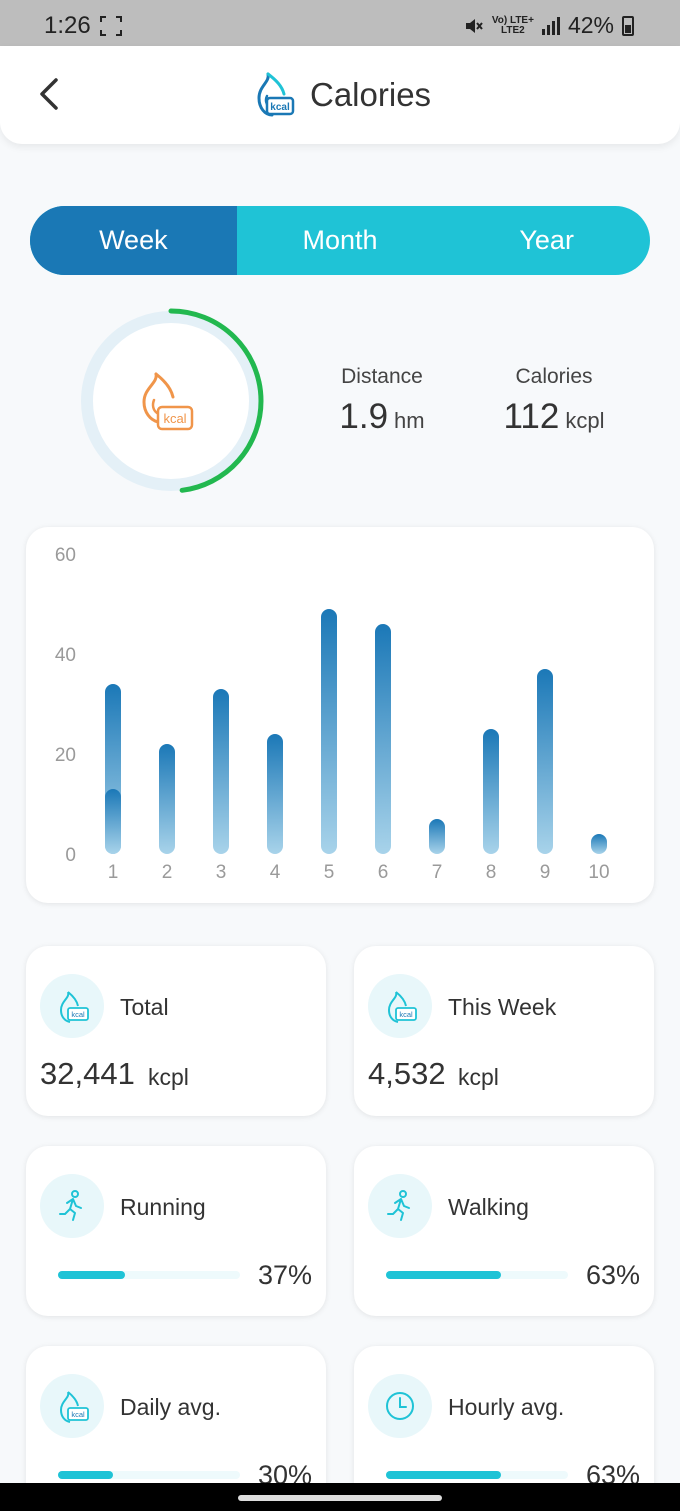  I want to click on running-card: Running 37%, so click(176, 1231).